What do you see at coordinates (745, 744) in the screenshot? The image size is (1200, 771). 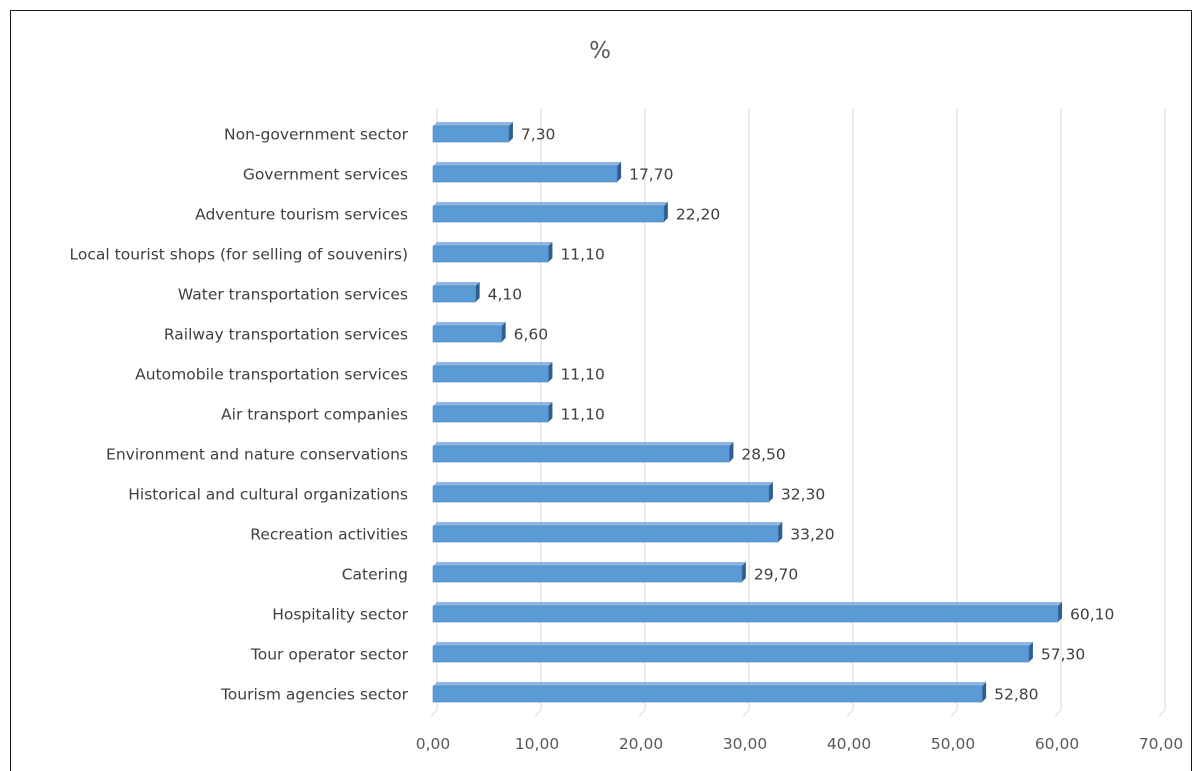 I see `x-tick-label: 30,00` at bounding box center [745, 744].